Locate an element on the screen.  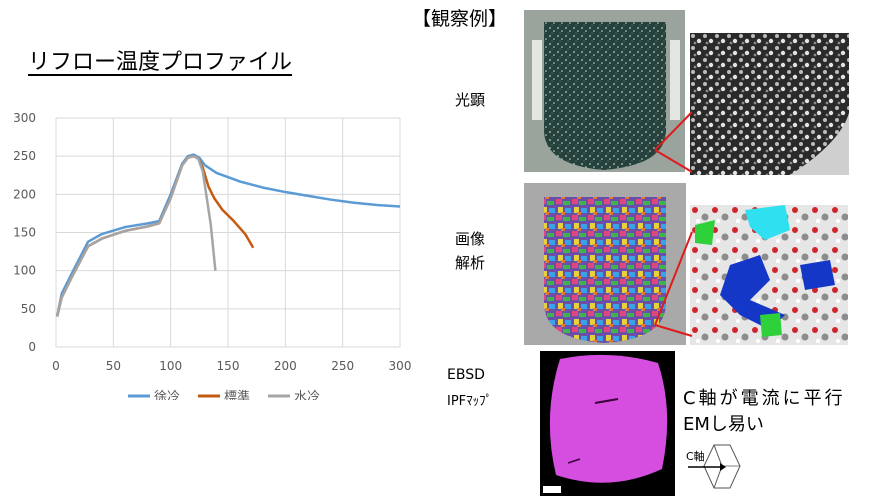
image-analysis-label-2: 解析 is located at coordinates (470, 263).